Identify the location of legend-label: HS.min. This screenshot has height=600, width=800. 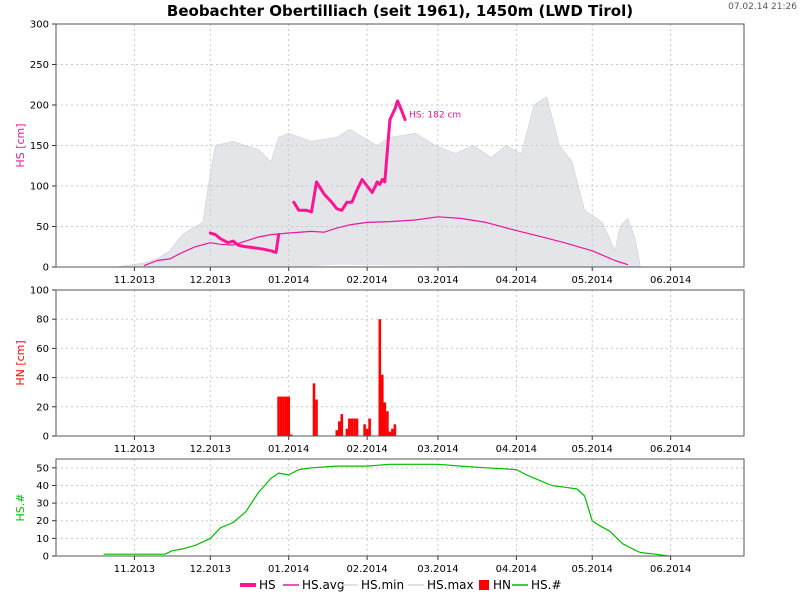
(382, 585).